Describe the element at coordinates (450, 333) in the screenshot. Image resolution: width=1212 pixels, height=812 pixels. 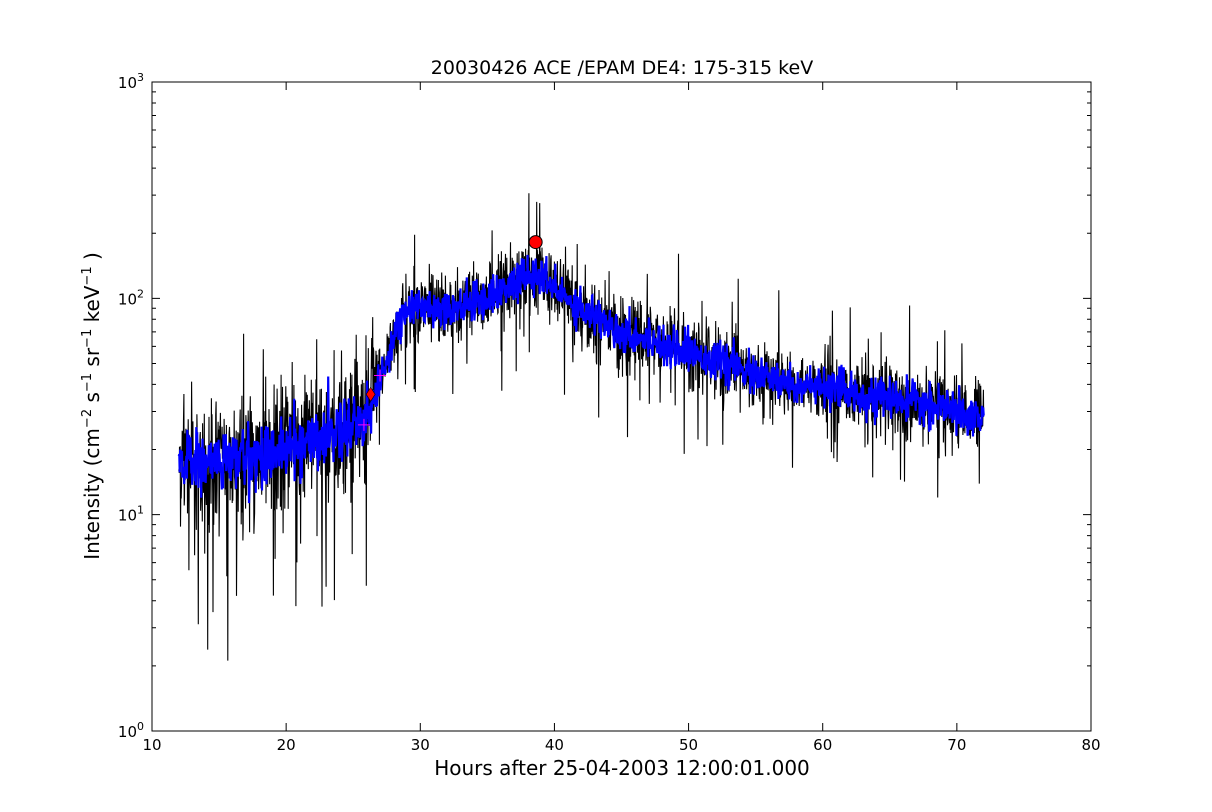
I see `plot-markers` at that location.